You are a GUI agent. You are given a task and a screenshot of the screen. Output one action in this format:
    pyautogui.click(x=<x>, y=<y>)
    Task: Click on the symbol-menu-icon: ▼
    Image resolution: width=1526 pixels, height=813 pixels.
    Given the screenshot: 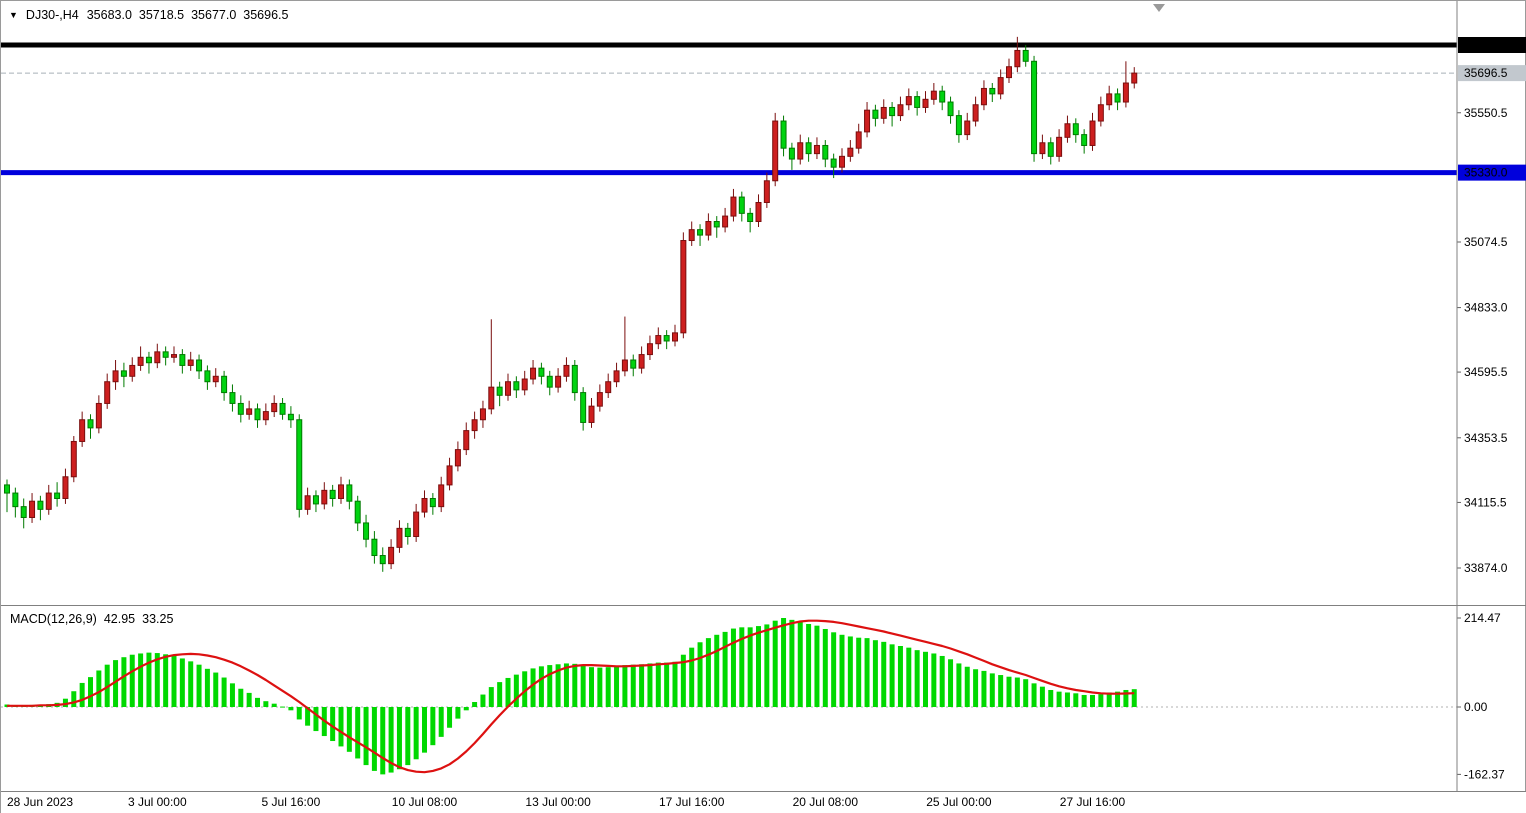 What is the action you would take?
    pyautogui.click(x=13, y=14)
    